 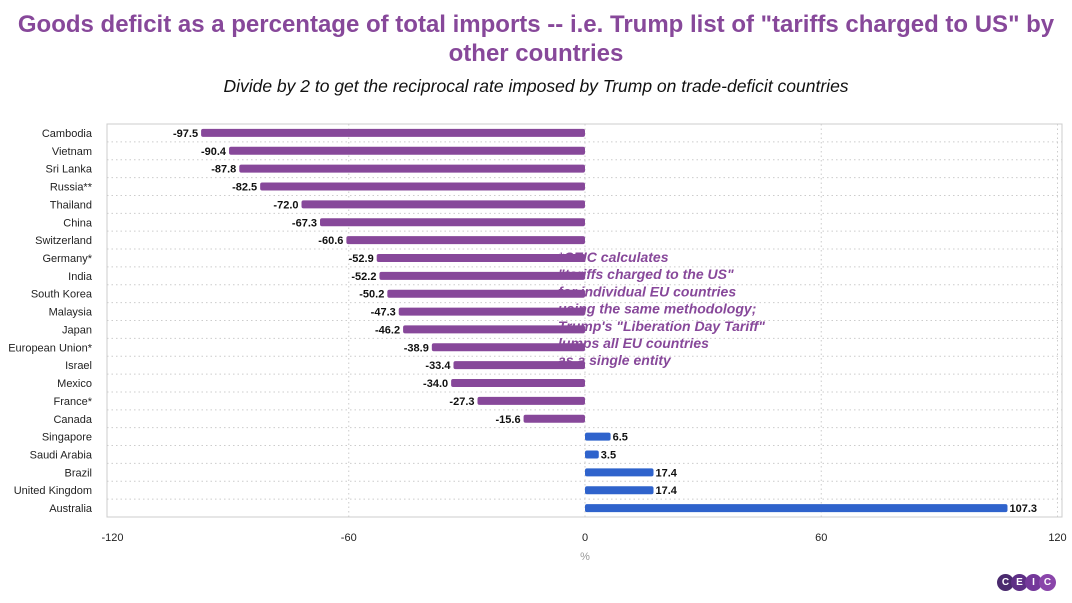 What do you see at coordinates (435, 384) in the screenshot?
I see `data-label: -34.0` at bounding box center [435, 384].